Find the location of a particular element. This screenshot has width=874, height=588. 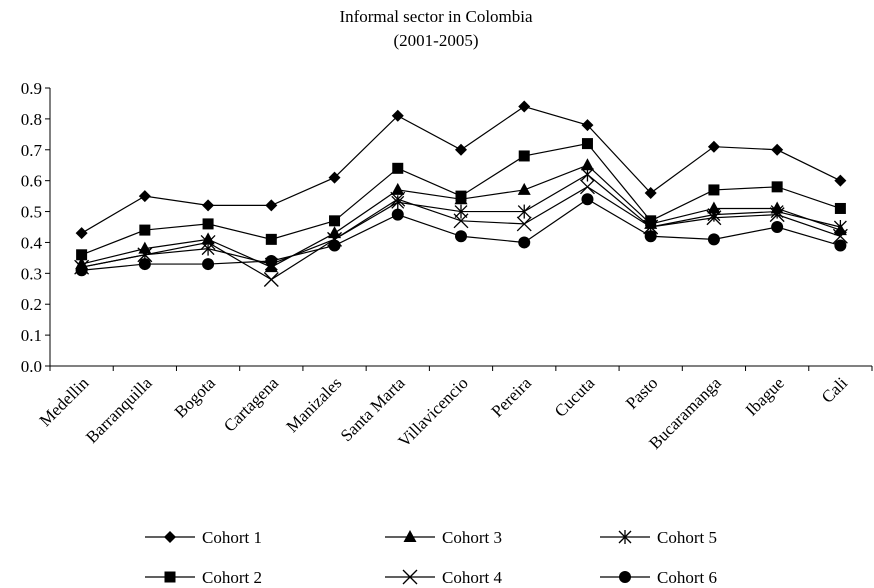

x-tick-label: Cali is located at coordinates (835, 390).